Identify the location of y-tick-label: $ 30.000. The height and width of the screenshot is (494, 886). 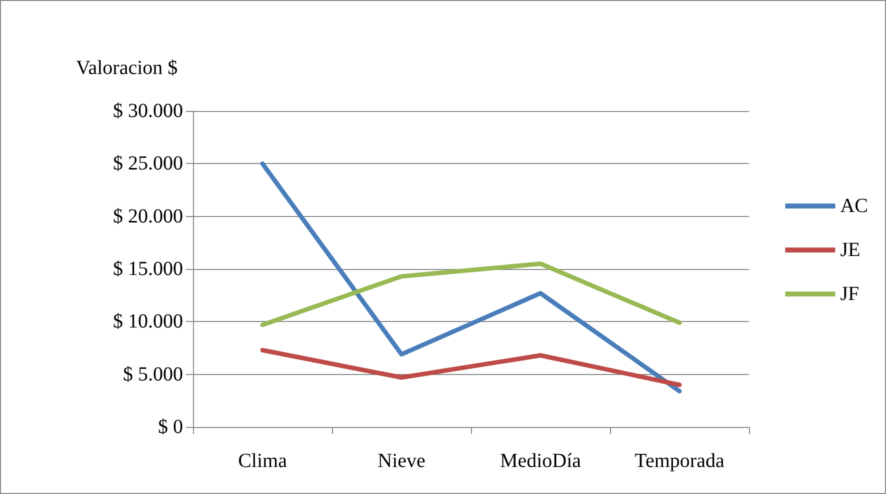
(148, 111).